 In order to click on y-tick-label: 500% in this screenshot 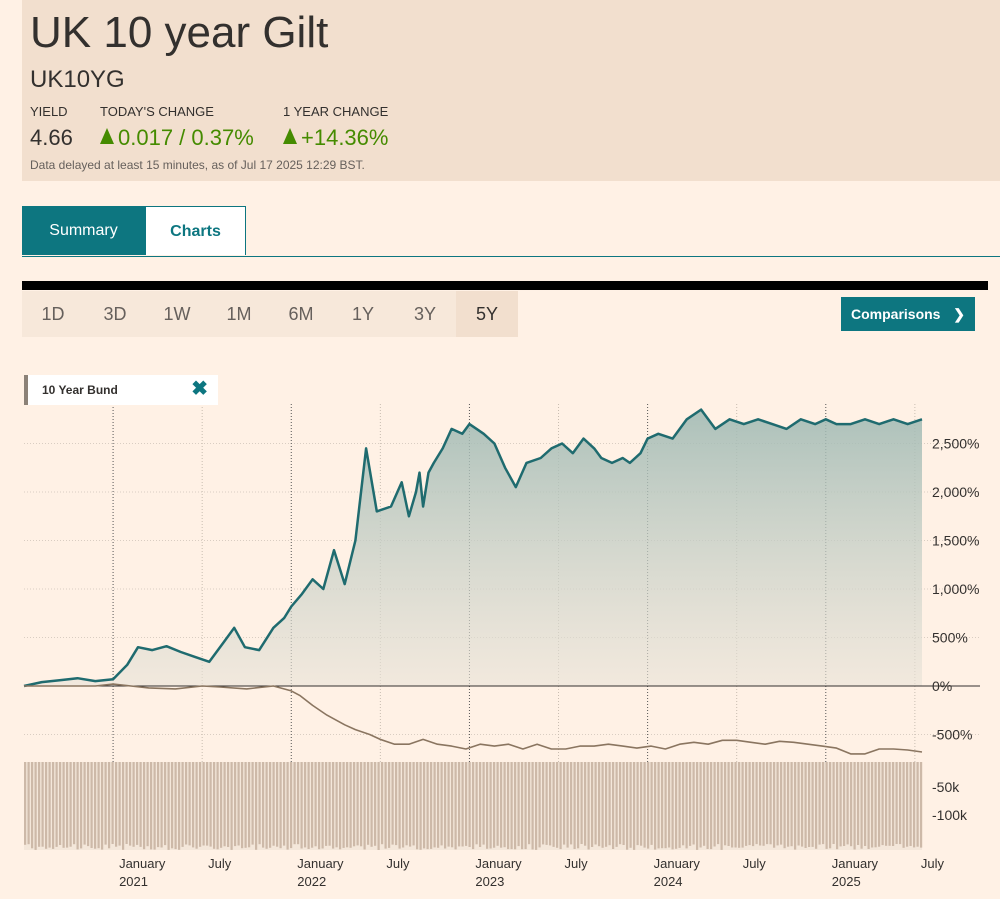, I will do `click(950, 638)`.